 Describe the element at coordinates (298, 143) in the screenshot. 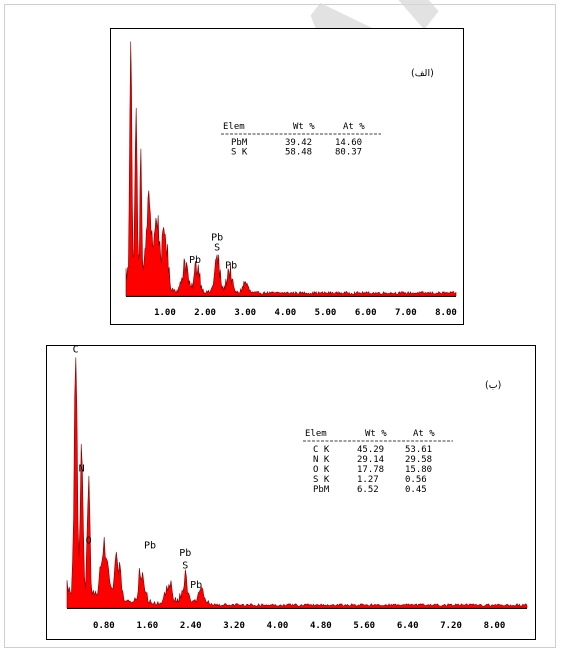

I see `table-cell: 39.42` at that location.